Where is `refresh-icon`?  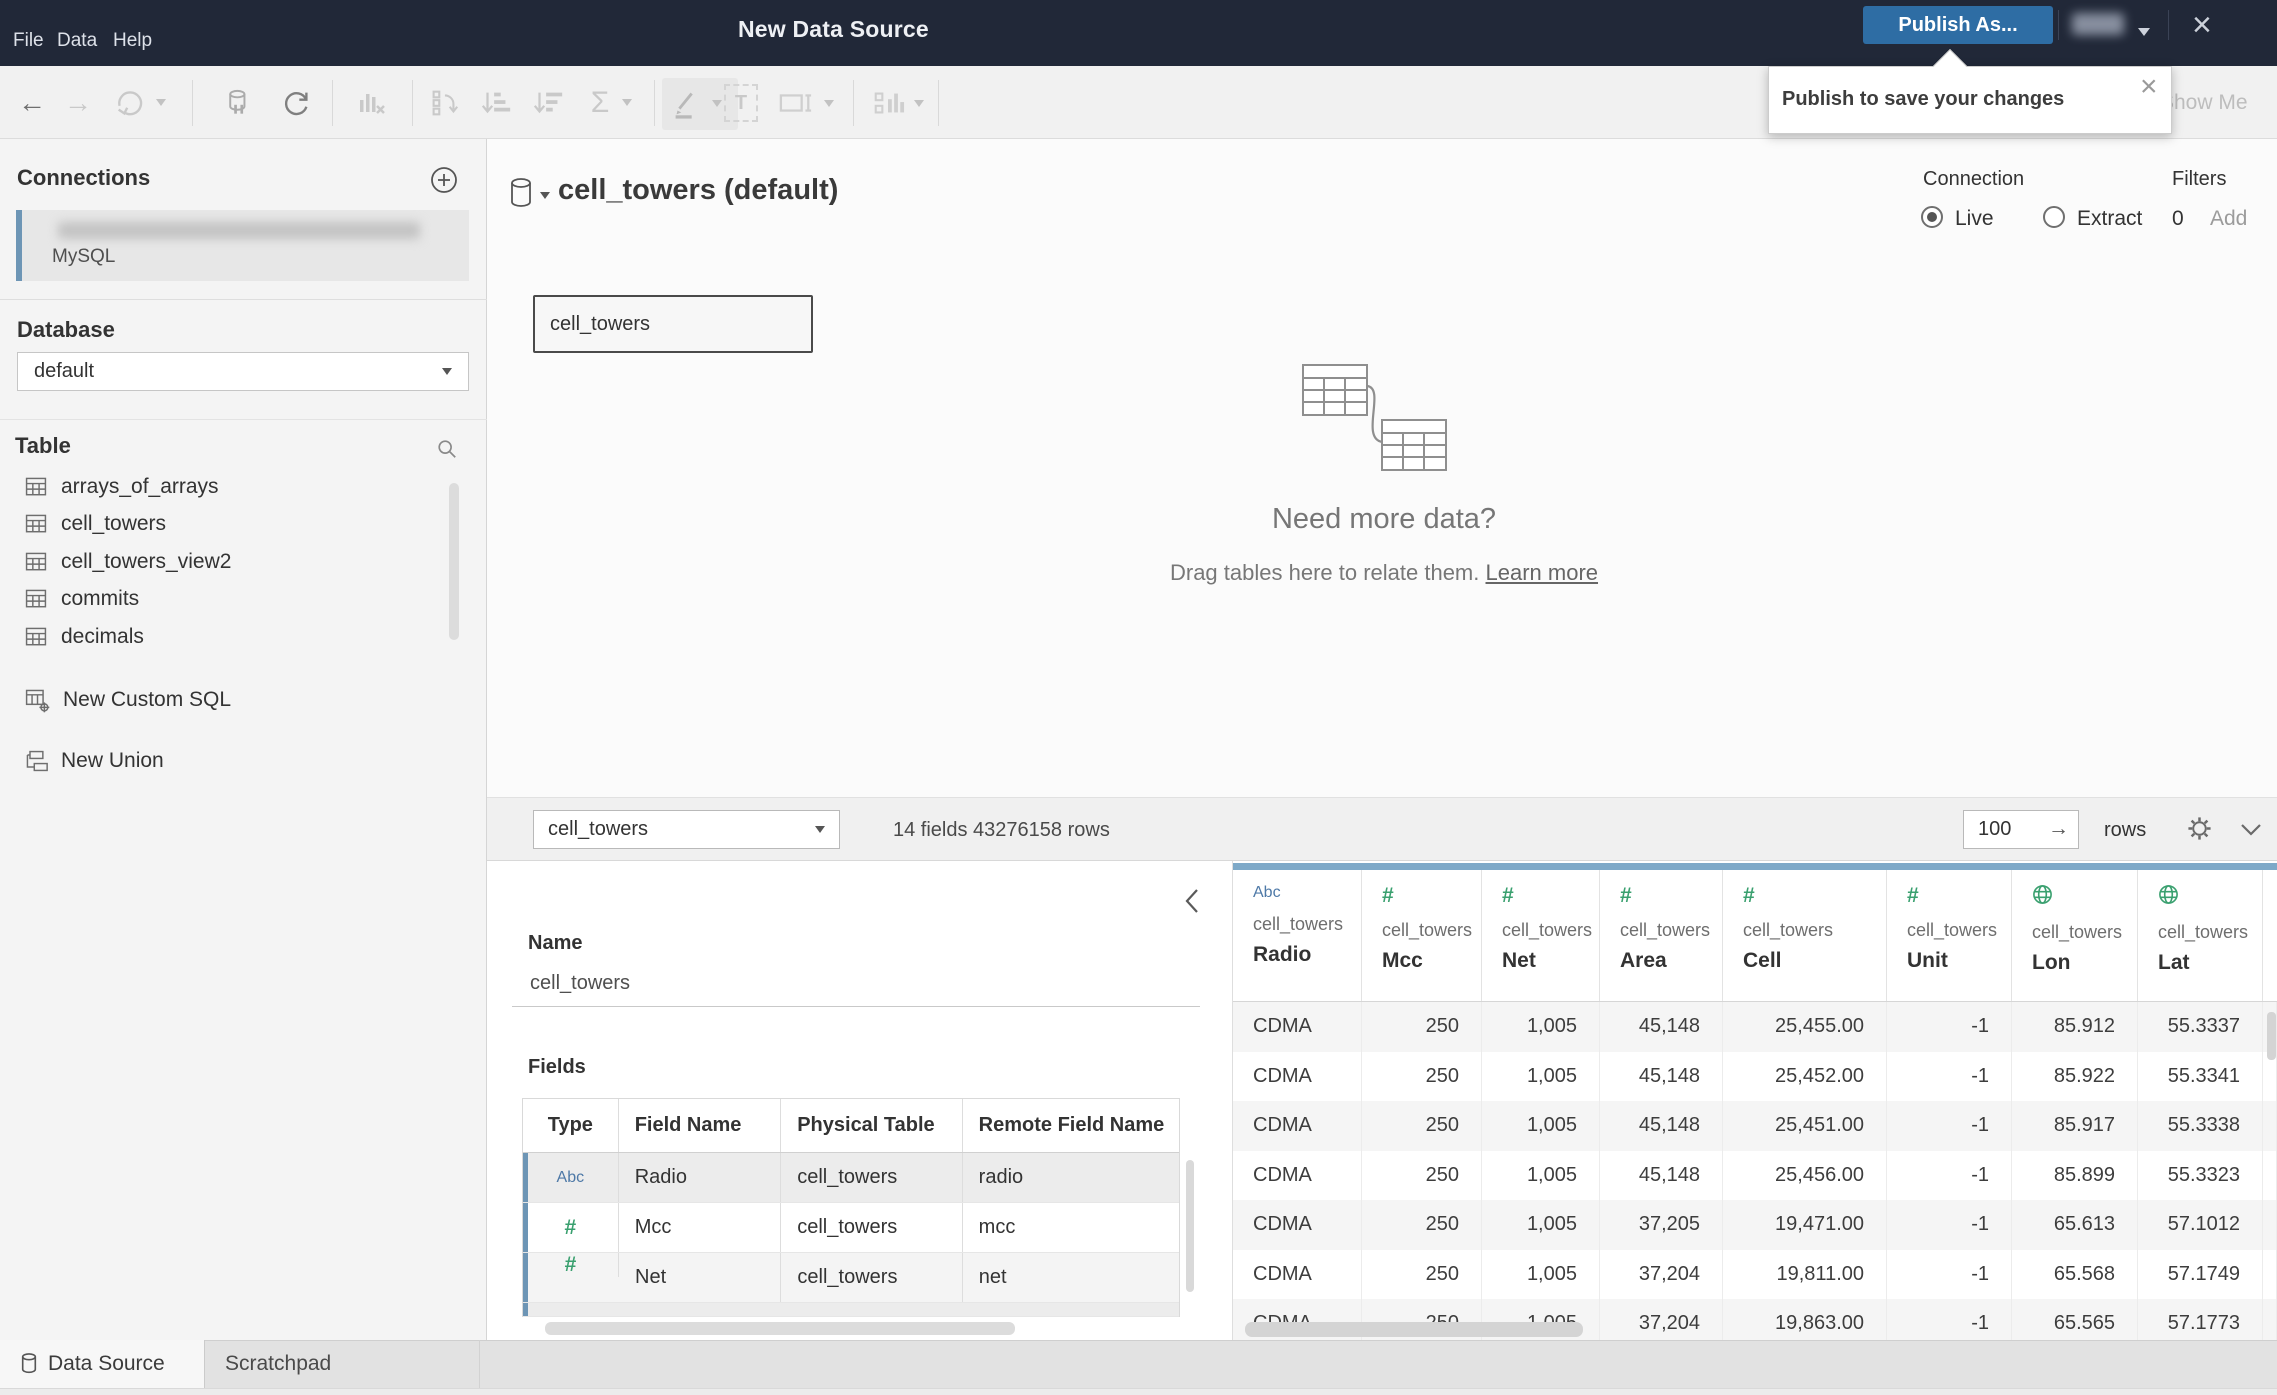 refresh-icon is located at coordinates (296, 103).